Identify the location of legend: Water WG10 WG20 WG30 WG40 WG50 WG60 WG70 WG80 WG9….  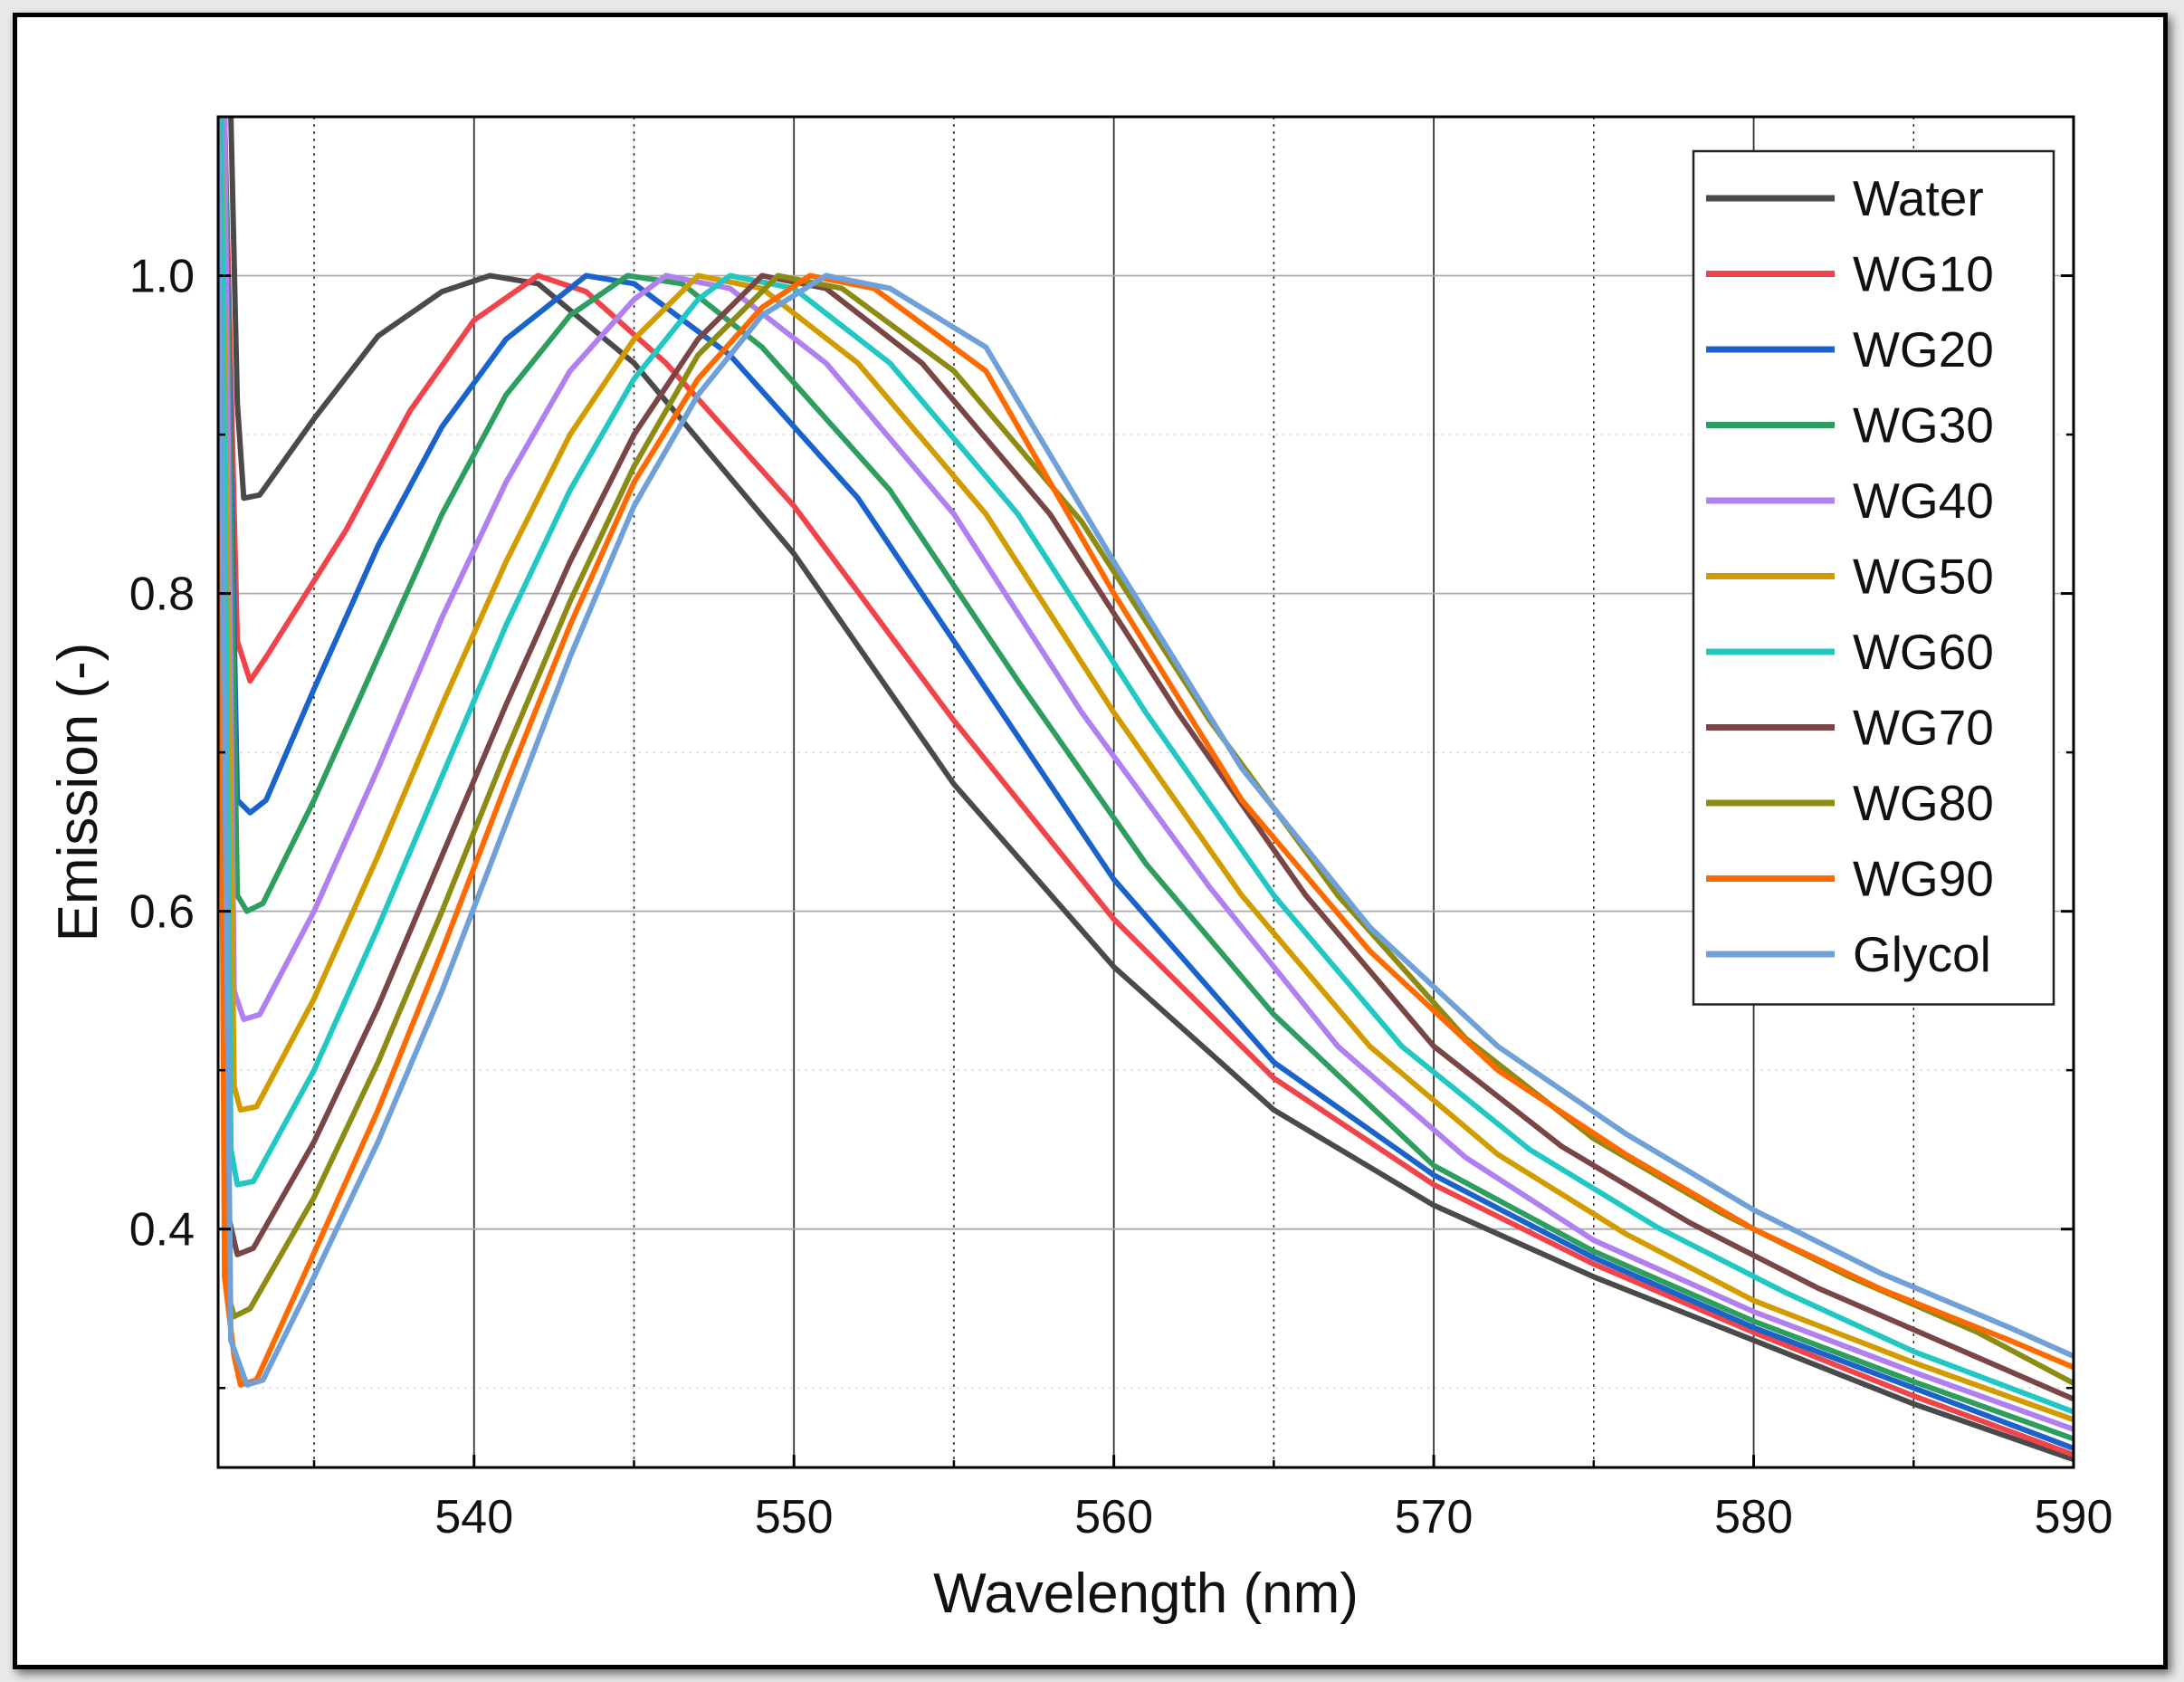
(1873, 577).